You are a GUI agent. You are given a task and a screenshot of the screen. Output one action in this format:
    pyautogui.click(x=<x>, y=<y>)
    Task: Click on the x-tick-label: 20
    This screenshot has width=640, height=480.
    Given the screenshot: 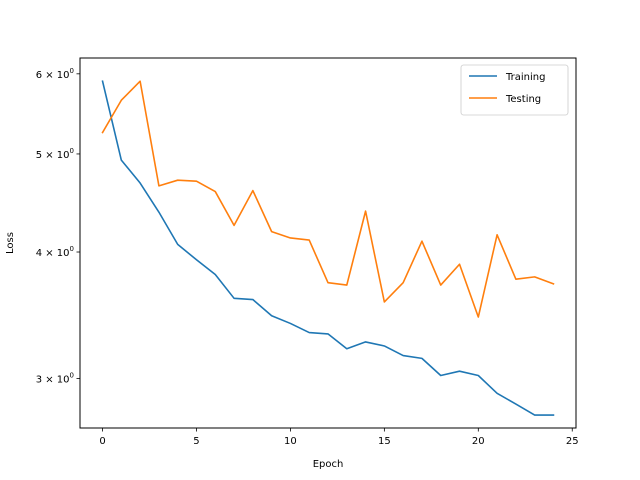 What is the action you would take?
    pyautogui.click(x=478, y=441)
    